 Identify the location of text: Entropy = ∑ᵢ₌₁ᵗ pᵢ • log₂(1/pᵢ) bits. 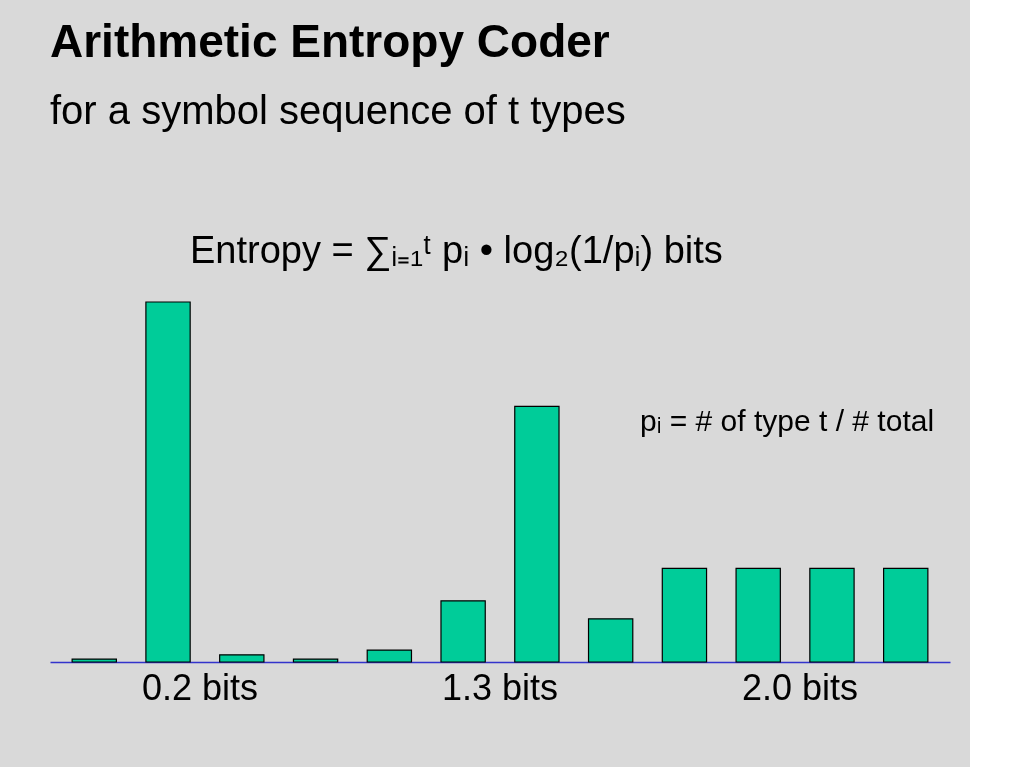
(456, 250).